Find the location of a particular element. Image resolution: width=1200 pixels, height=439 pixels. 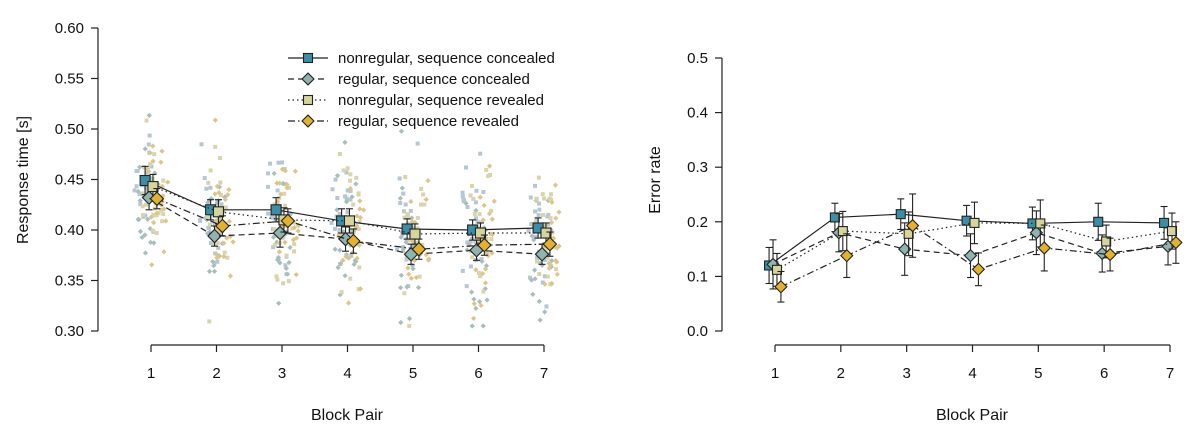

x-tick-label: 1 is located at coordinates (151, 373).